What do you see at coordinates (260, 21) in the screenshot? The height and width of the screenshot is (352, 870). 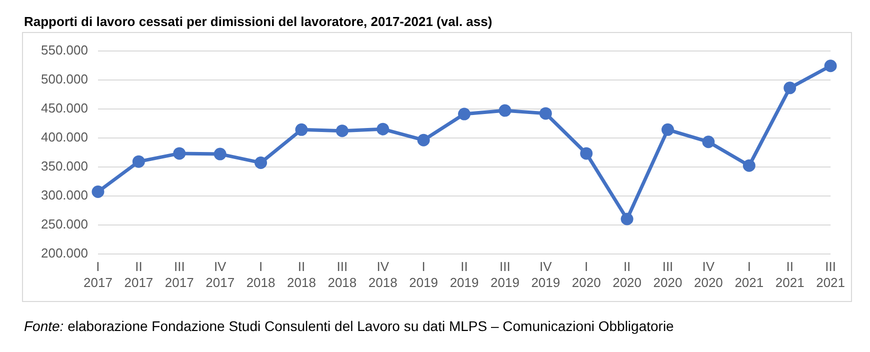 I see `chart-title: Rapporti di lavoro cessati per dimissioni del lavoratore, 2017-2021 (val. ass)` at bounding box center [260, 21].